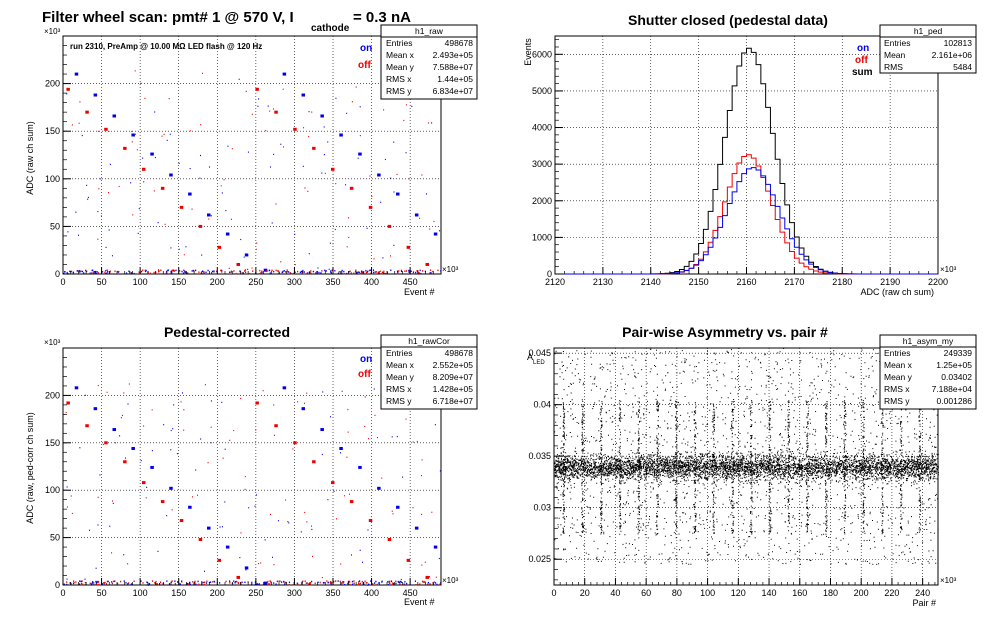 This screenshot has width=996, height=622. What do you see at coordinates (938, 282) in the screenshot?
I see `x-tick-label: 2200` at bounding box center [938, 282].